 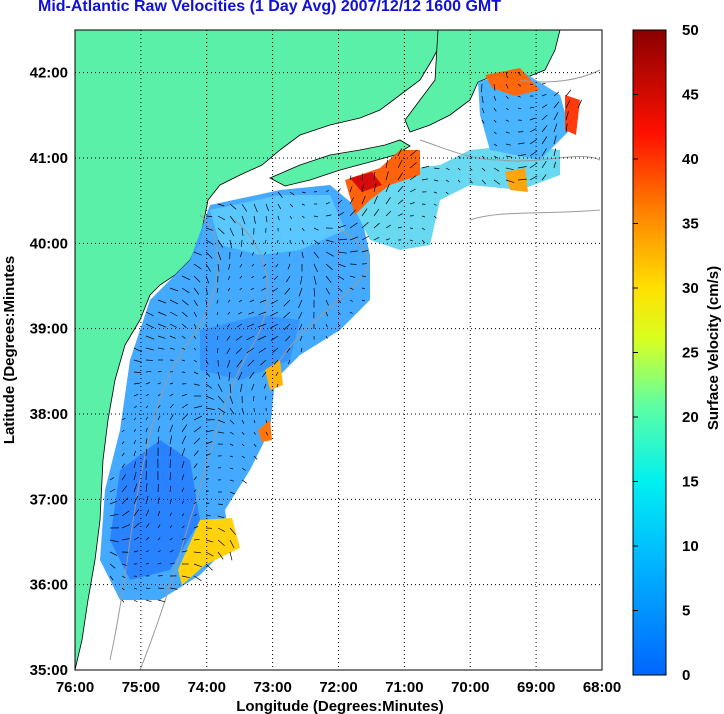 What do you see at coordinates (49, 158) in the screenshot?
I see `latitude-tick-label: 41:00` at bounding box center [49, 158].